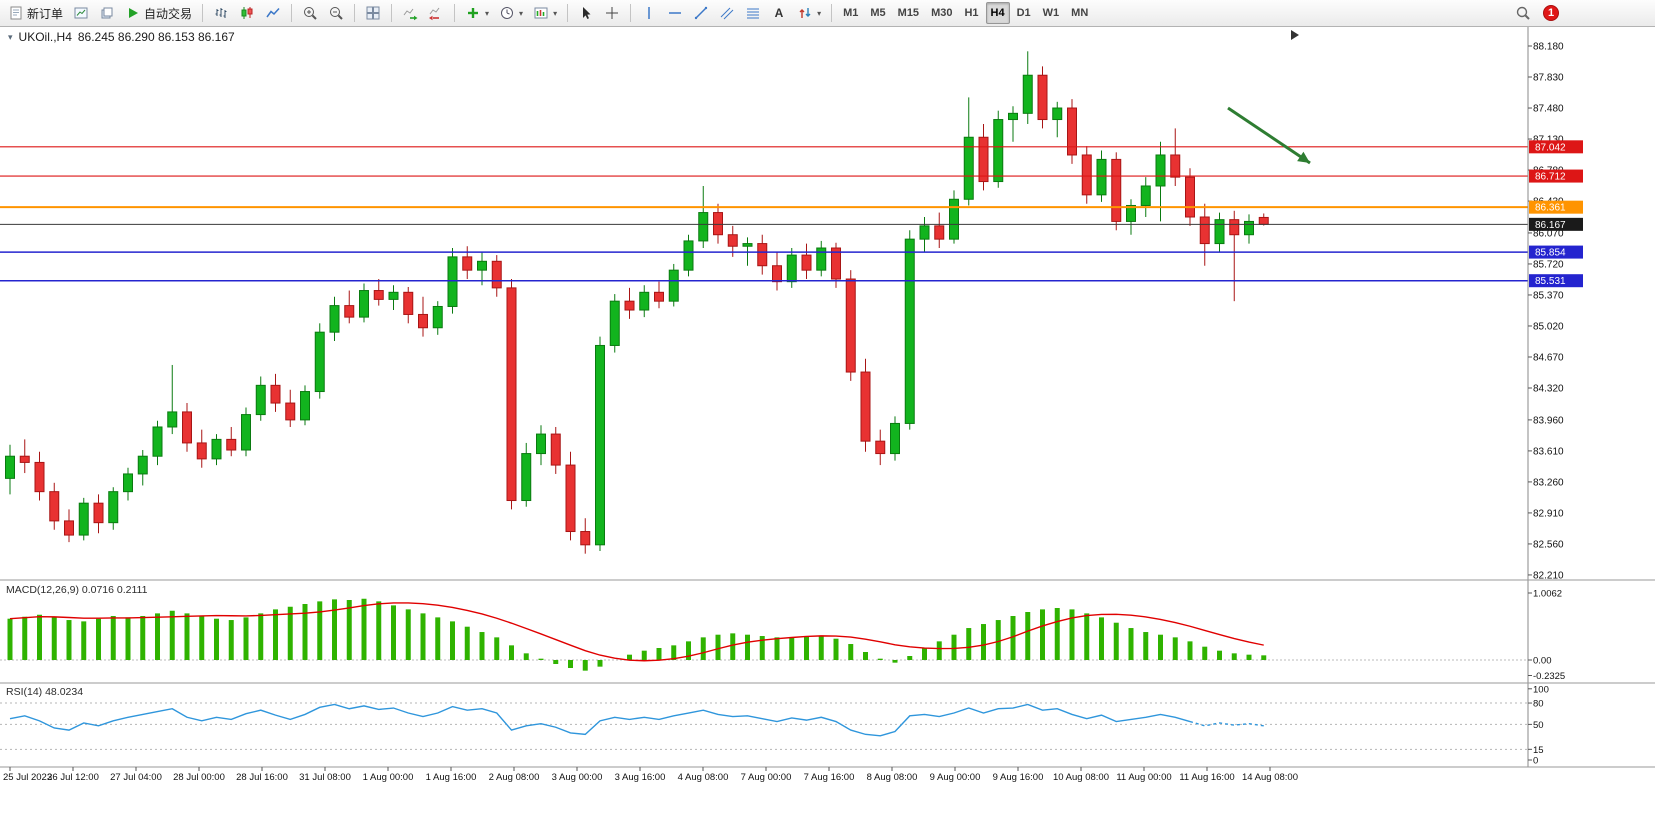 The height and width of the screenshot is (835, 1655). What do you see at coordinates (410, 13) in the screenshot?
I see `auto-scroll-button` at bounding box center [410, 13].